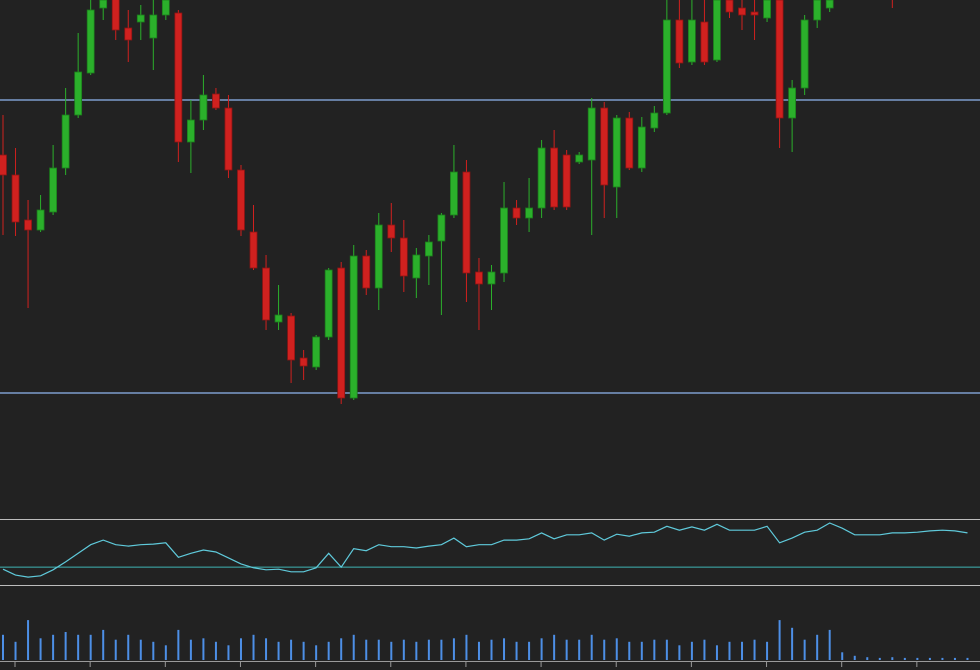 The image size is (980, 670). I want to click on indicator-panel, so click(490, 550).